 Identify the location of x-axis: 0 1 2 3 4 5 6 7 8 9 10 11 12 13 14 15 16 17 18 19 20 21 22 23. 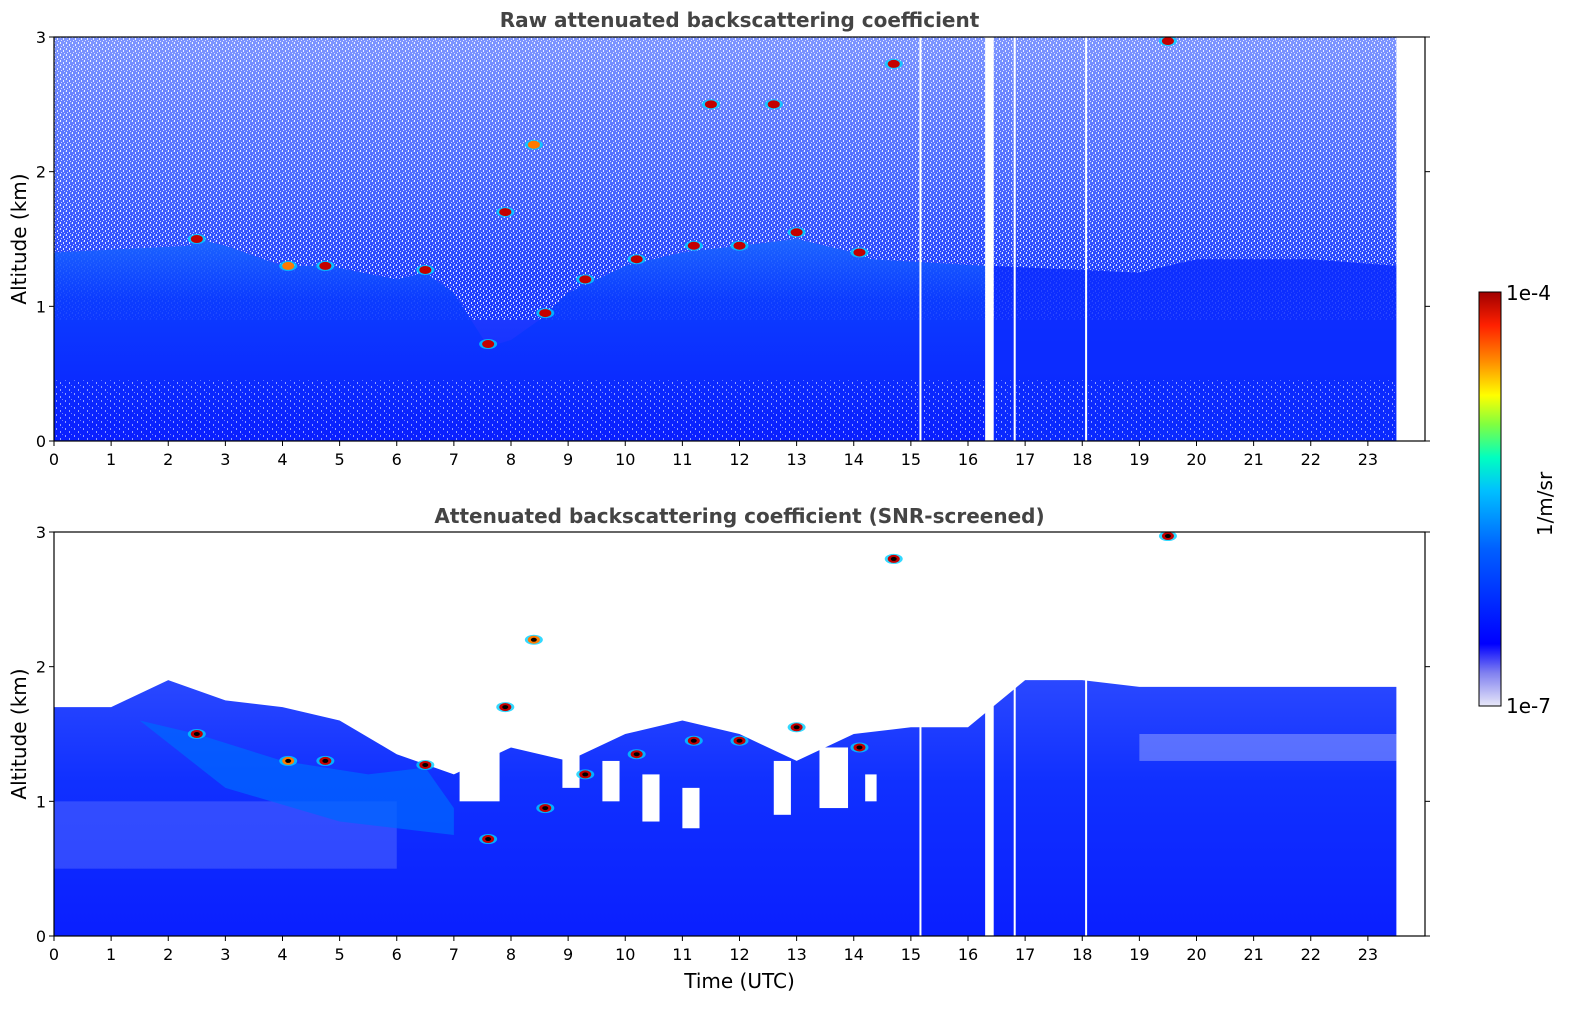
(713, 950).